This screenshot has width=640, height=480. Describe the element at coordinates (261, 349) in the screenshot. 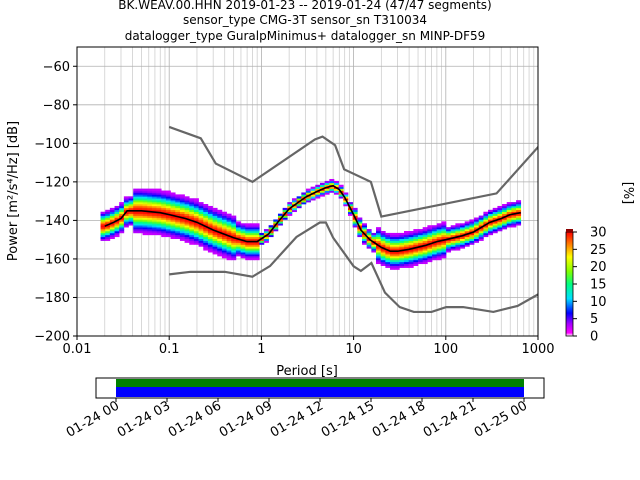

I see `x-tick-label: 1` at that location.